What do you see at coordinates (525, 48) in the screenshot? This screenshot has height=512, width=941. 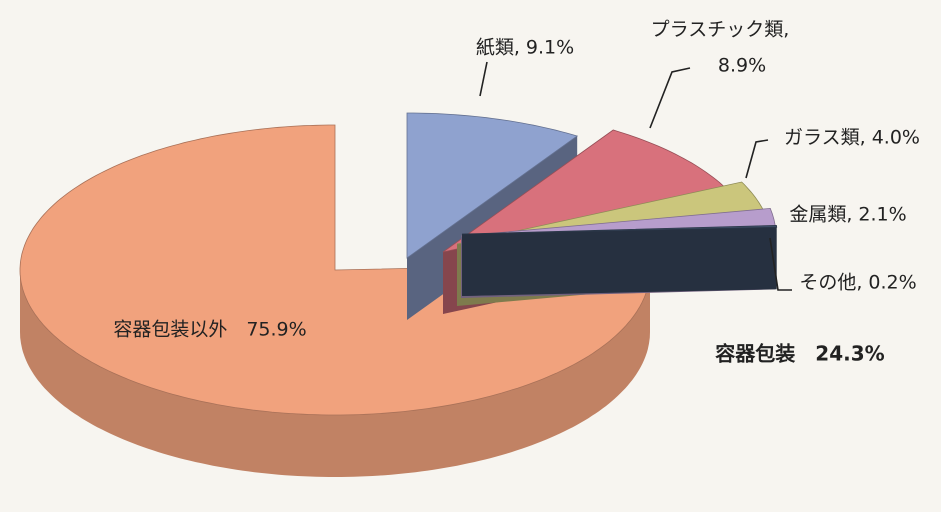 I see `data-label: 紙類, 9.1%` at bounding box center [525, 48].